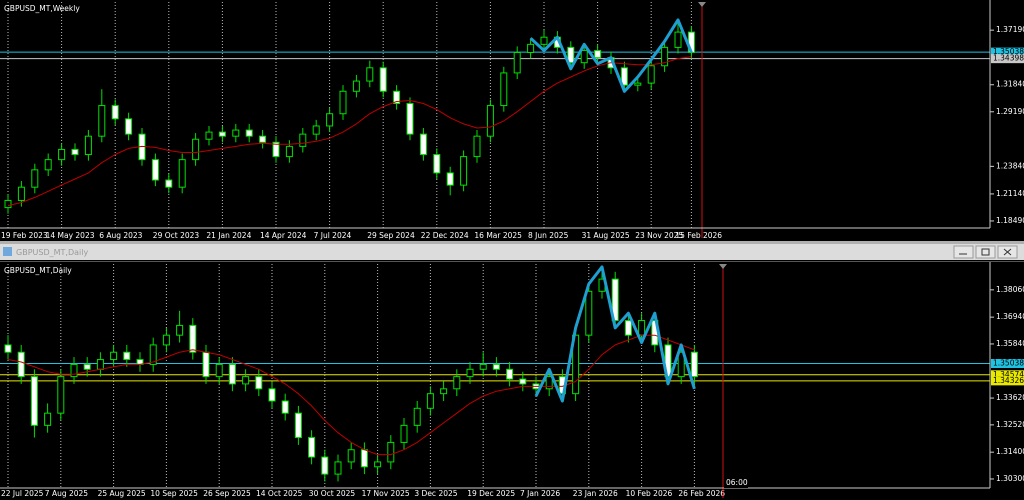 This screenshot has height=500, width=1024. Describe the element at coordinates (985, 252) in the screenshot. I see `restore-button` at that location.